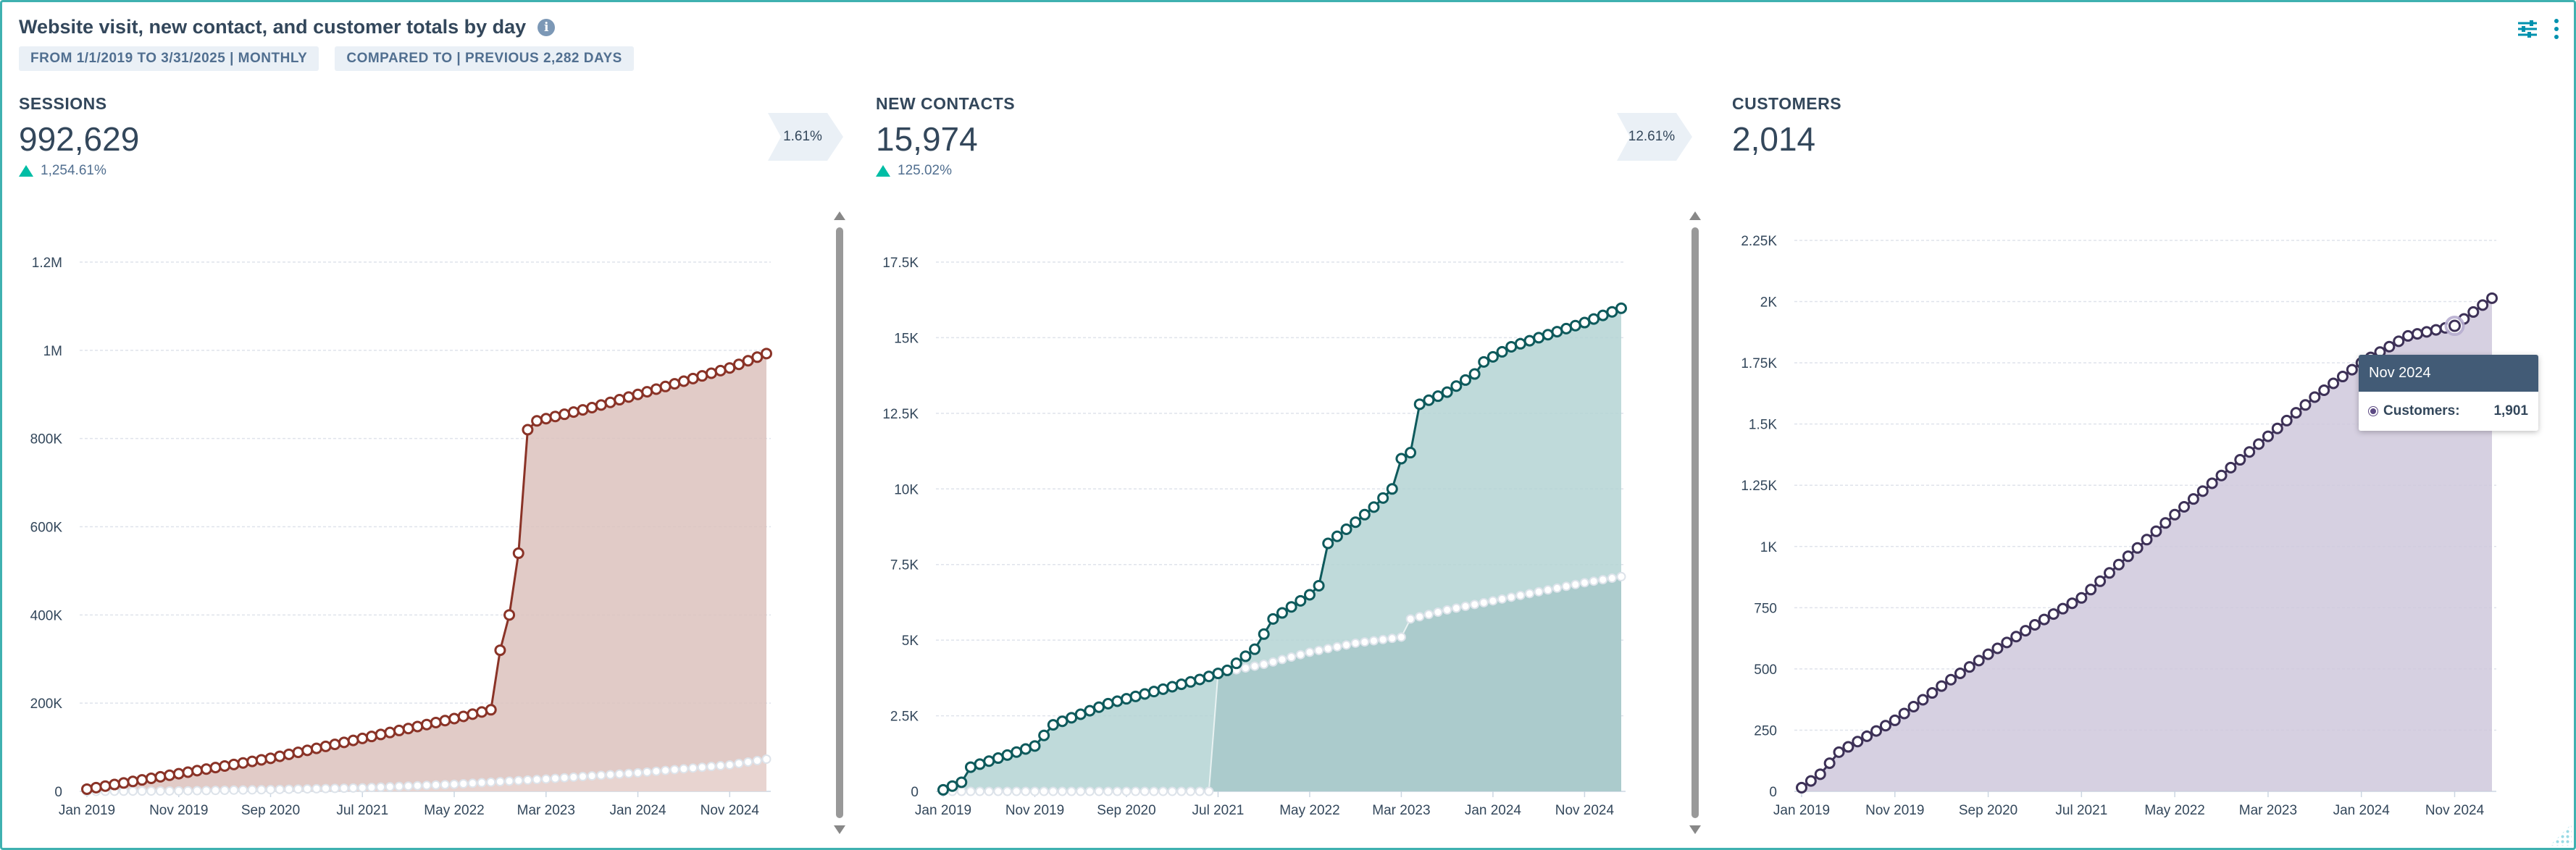 The image size is (2576, 850). What do you see at coordinates (362, 810) in the screenshot?
I see `x-tick-label: Jul 2021` at bounding box center [362, 810].